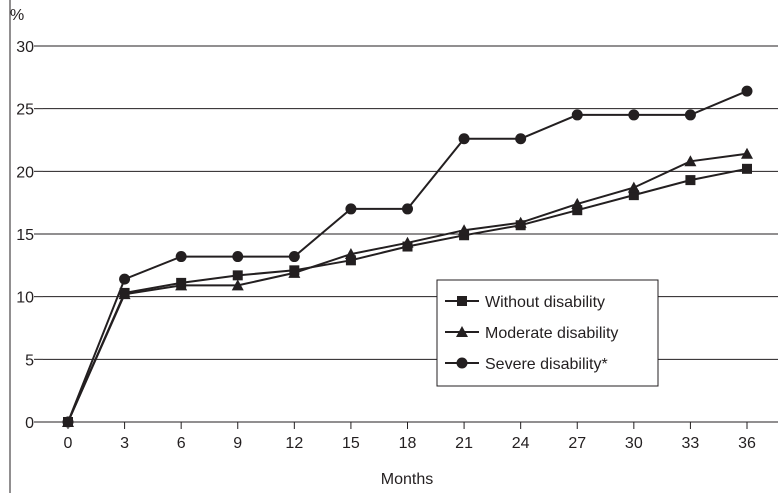 The width and height of the screenshot is (784, 493). Describe the element at coordinates (25, 110) in the screenshot. I see `y-tick-label: 25` at that location.